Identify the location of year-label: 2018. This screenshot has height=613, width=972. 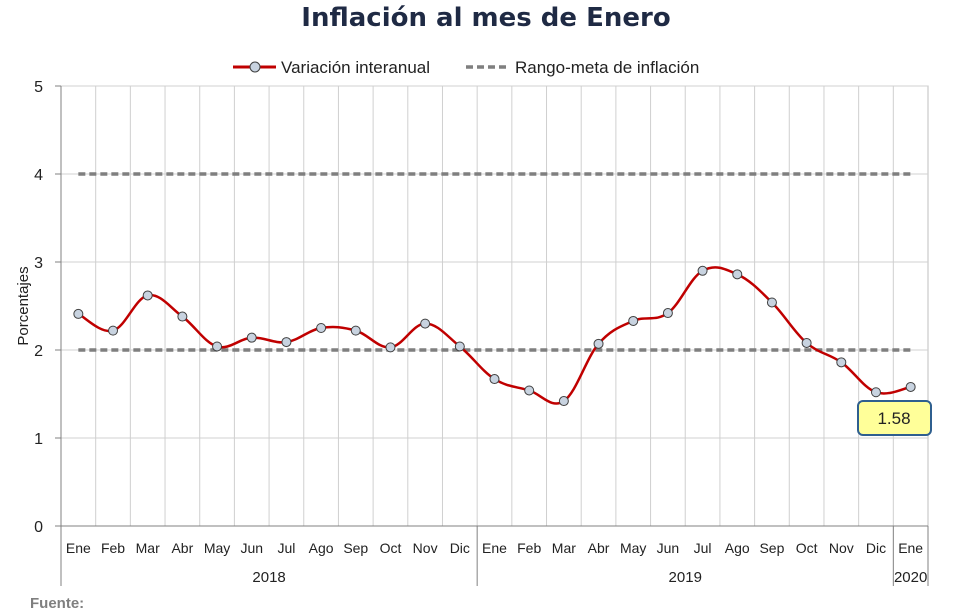
(268, 577).